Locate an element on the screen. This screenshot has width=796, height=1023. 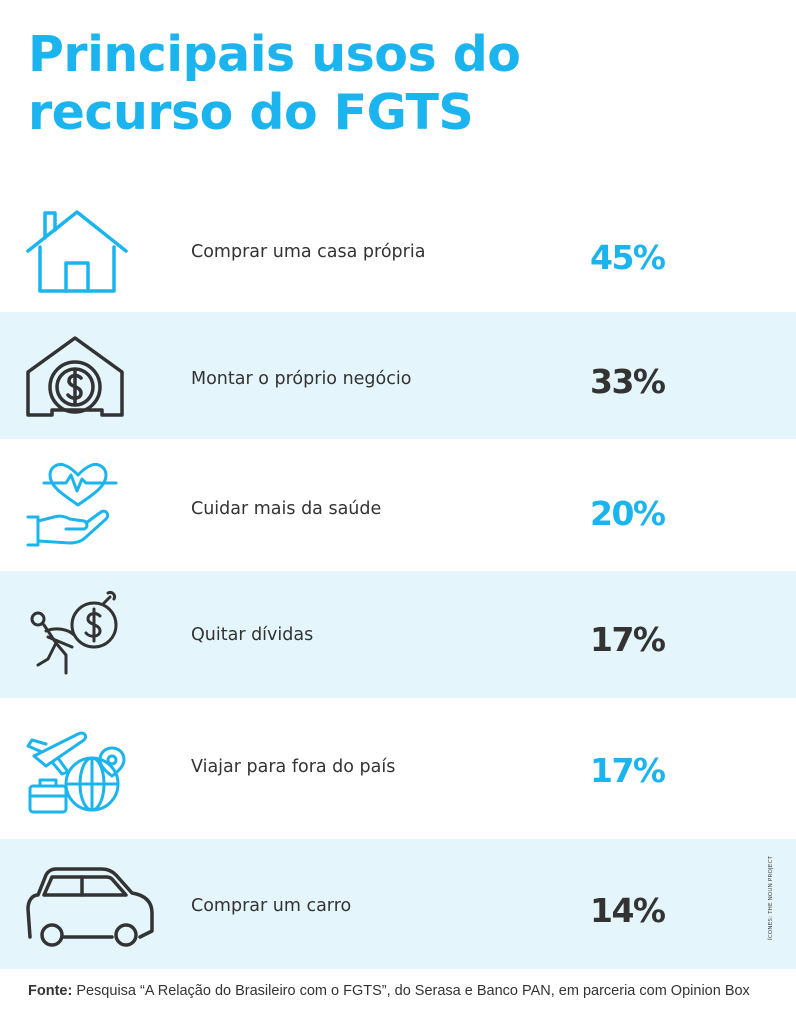
list-item: Comprar uma casa própria 45% is located at coordinates (398, 251).